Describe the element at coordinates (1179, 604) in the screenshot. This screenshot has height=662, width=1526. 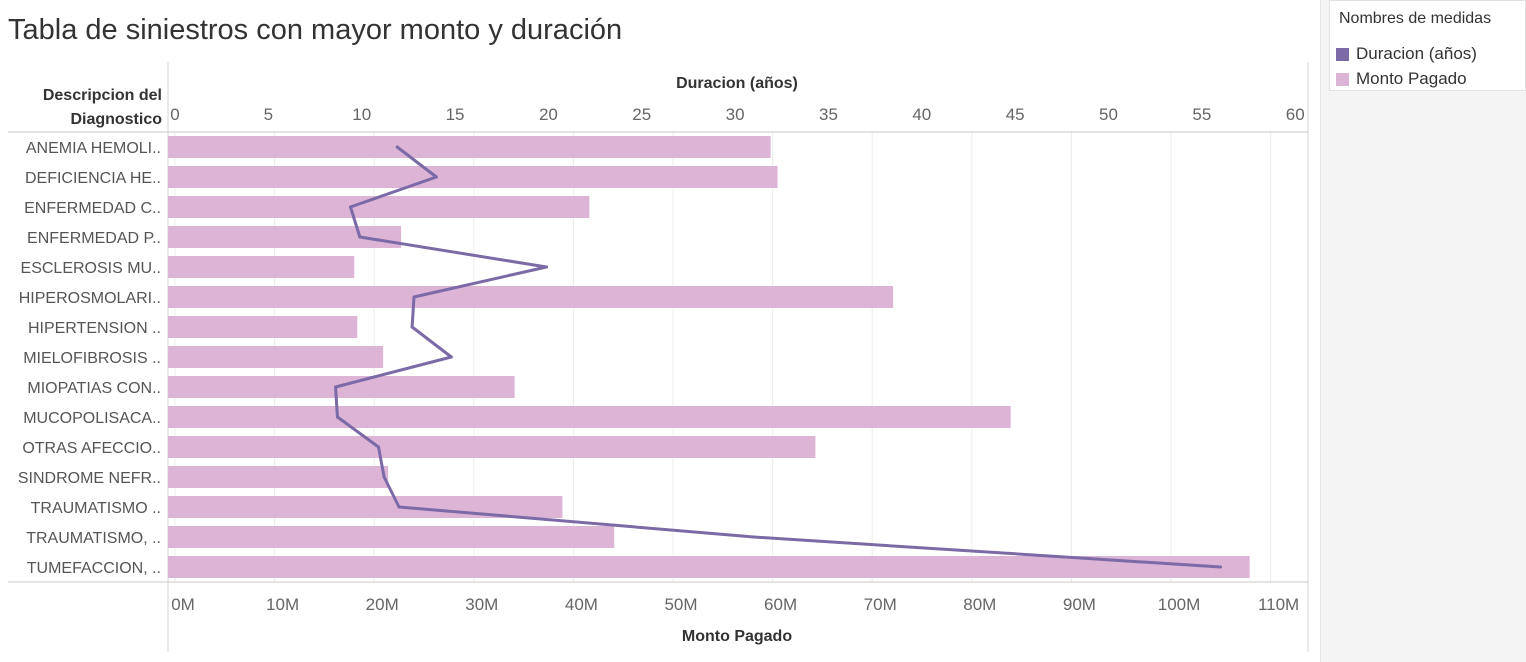
I see `bottom-axis-tick-label: 100M` at that location.